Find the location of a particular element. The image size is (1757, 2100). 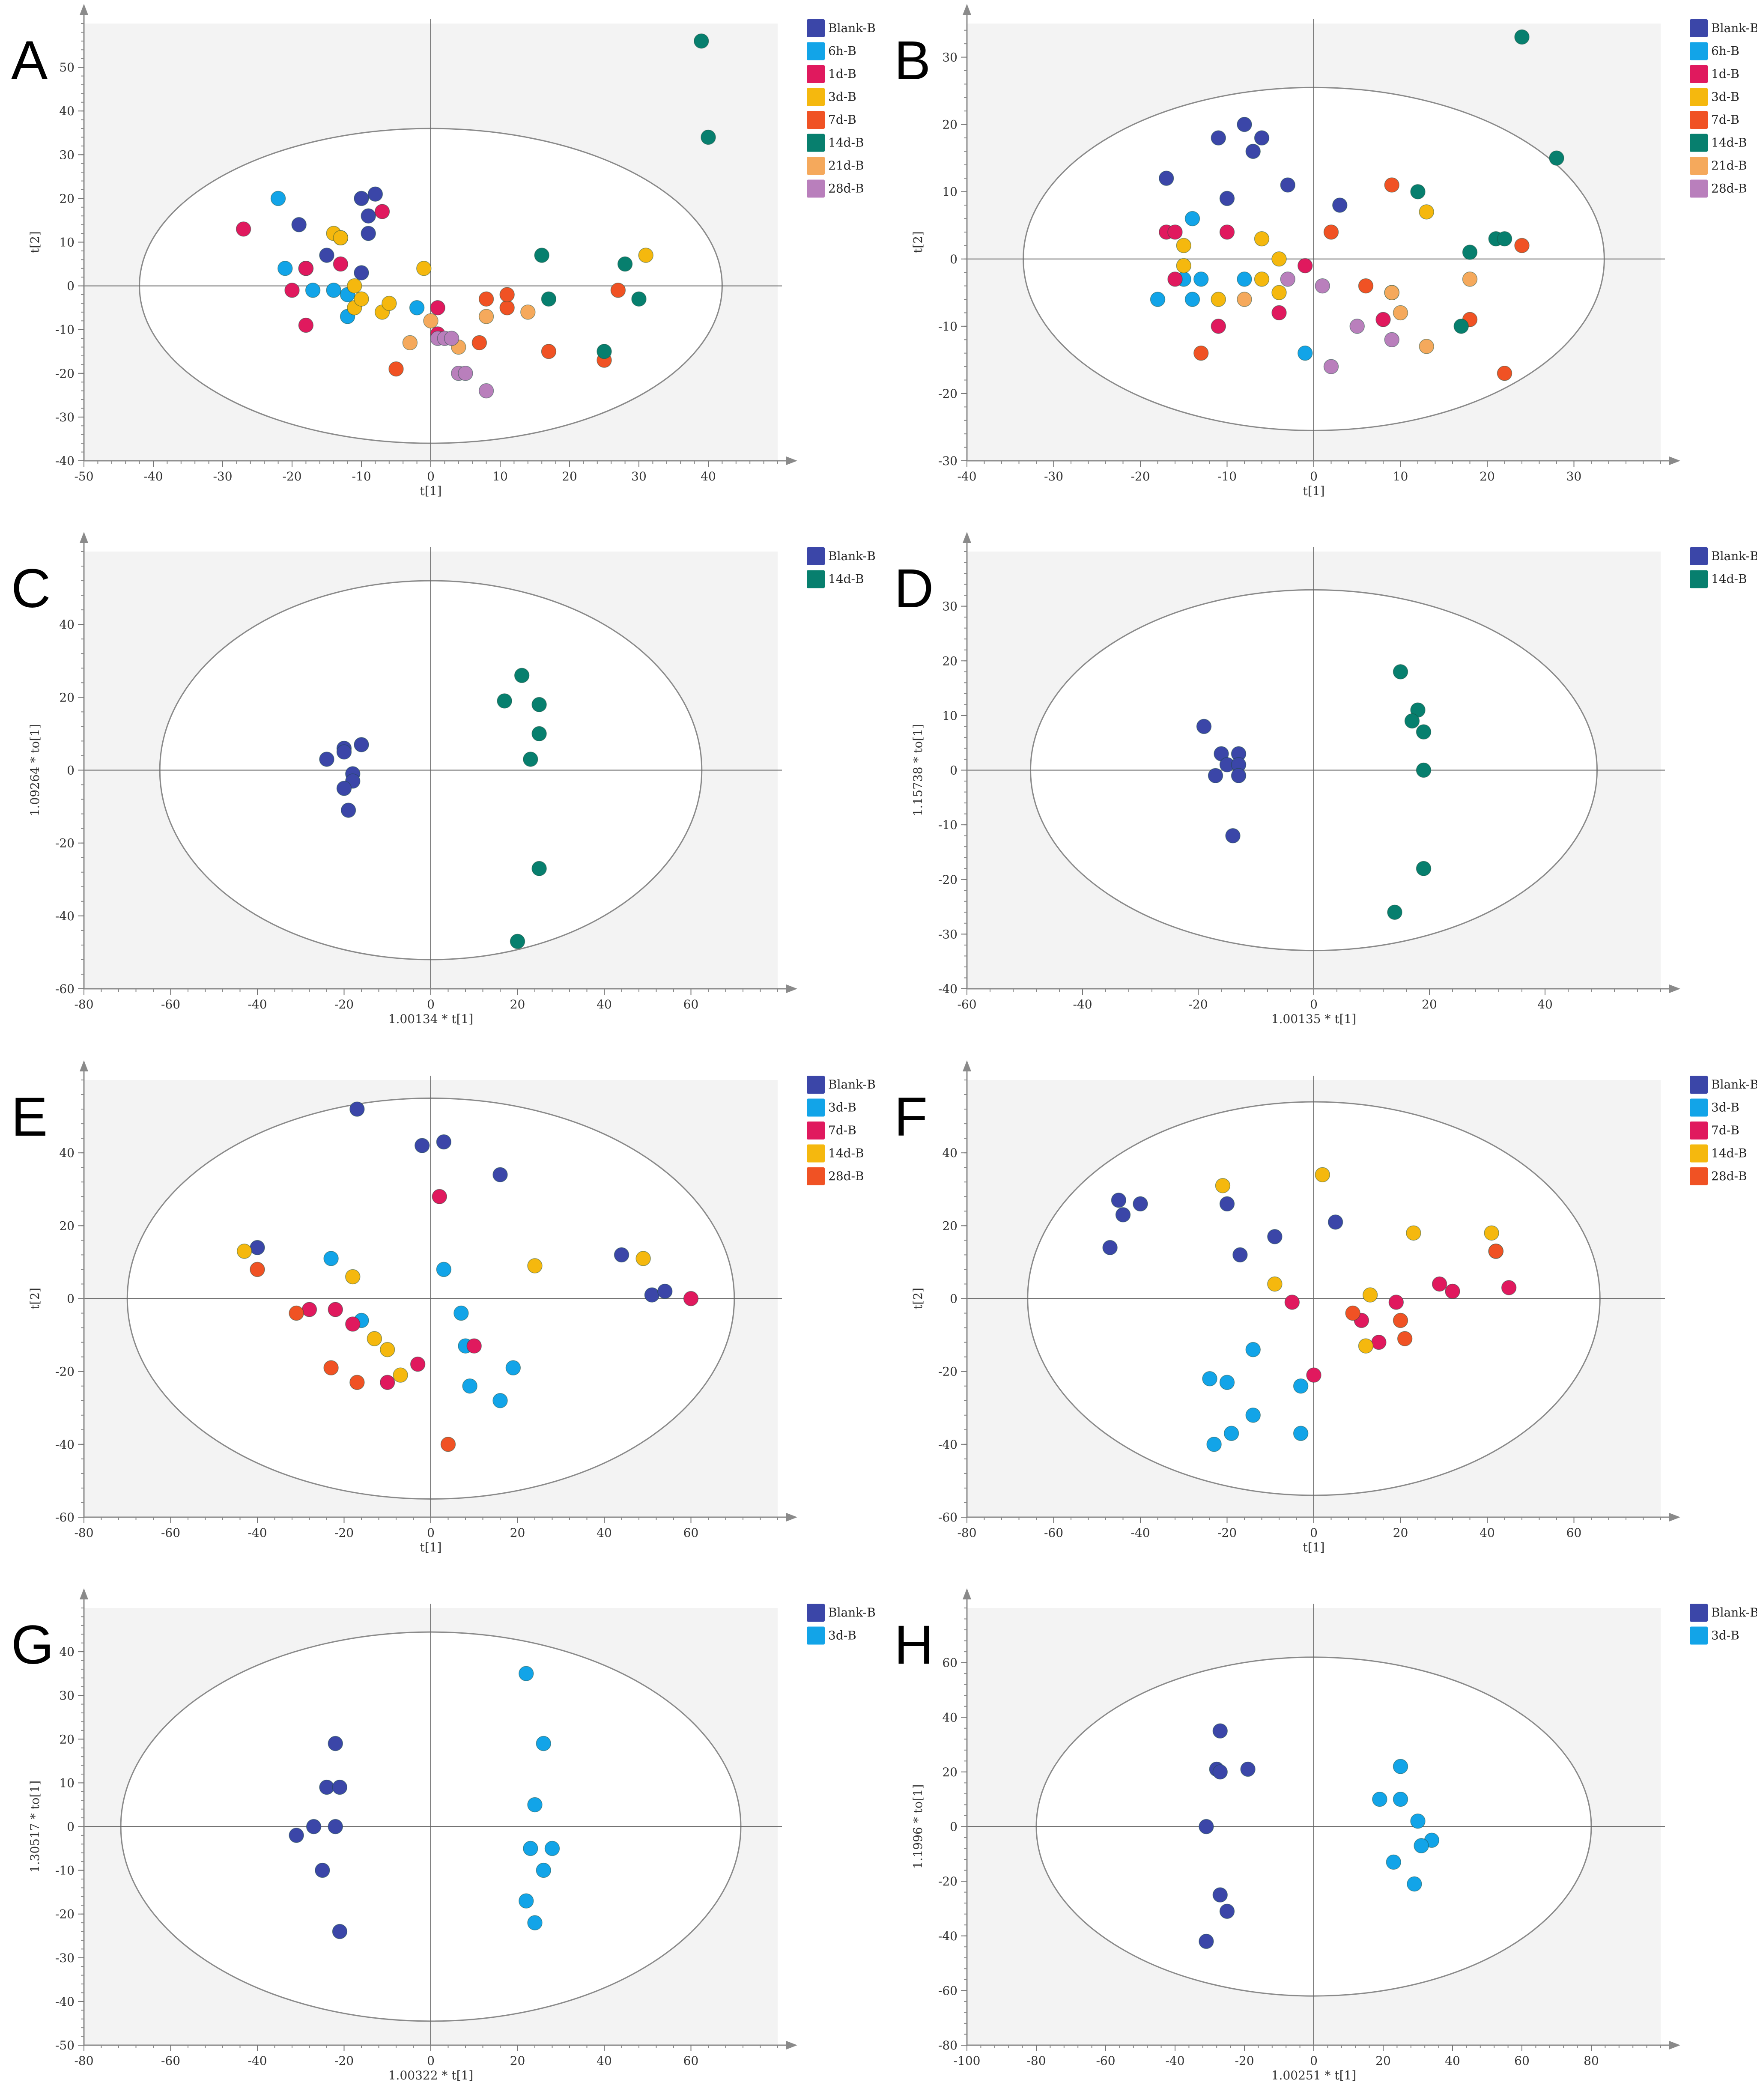

legend-label: 3d-B is located at coordinates (842, 1636).